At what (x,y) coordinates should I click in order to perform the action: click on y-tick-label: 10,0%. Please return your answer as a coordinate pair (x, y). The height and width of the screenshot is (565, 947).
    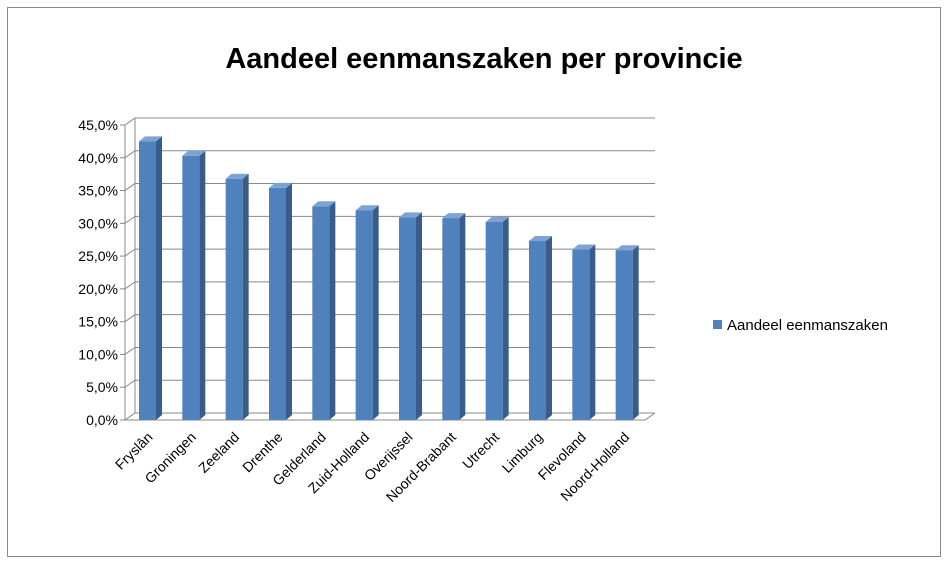
    Looking at the image, I should click on (98, 354).